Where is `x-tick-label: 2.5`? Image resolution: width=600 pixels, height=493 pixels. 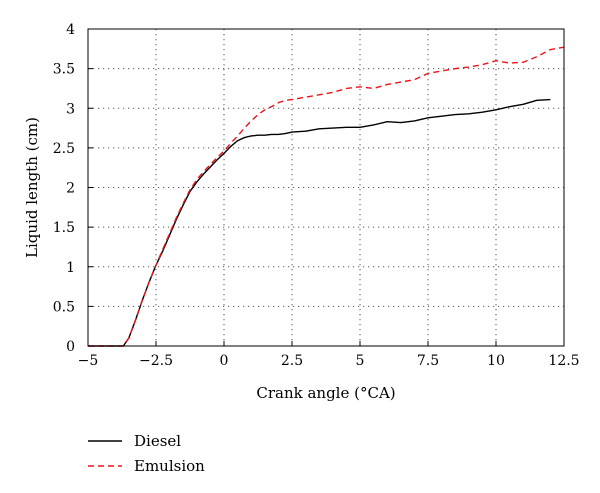 x-tick-label: 2.5 is located at coordinates (292, 361).